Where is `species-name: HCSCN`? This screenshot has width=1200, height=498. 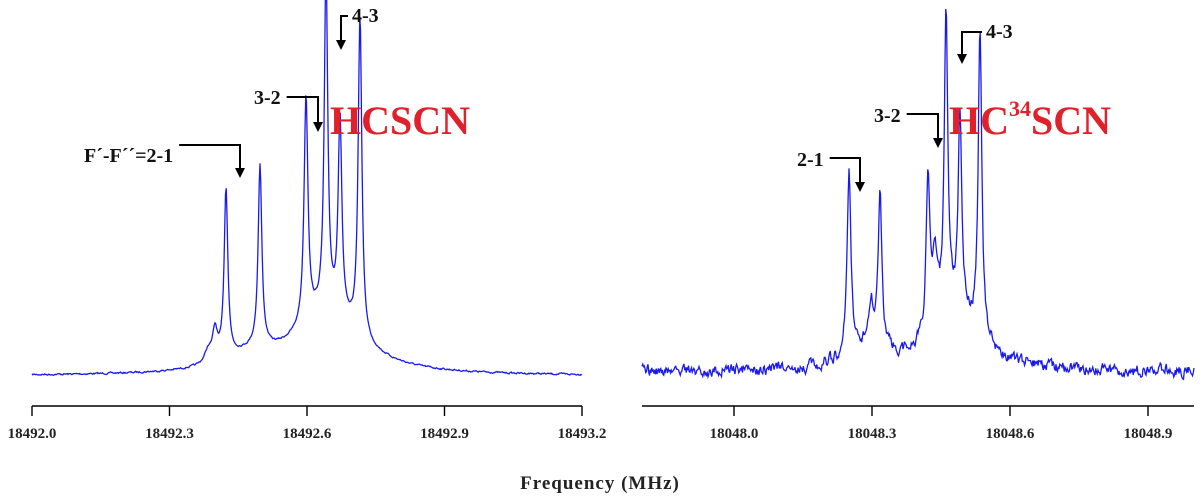
species-name: HCSCN is located at coordinates (400, 120).